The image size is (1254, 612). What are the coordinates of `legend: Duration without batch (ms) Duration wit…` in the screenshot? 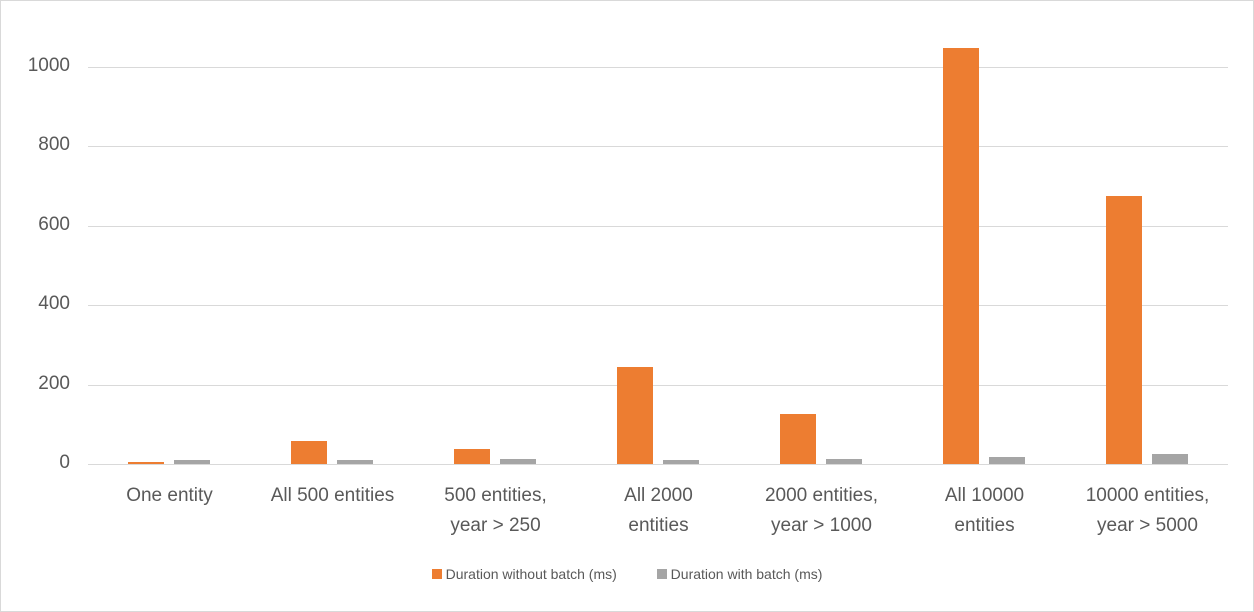 It's located at (627, 574).